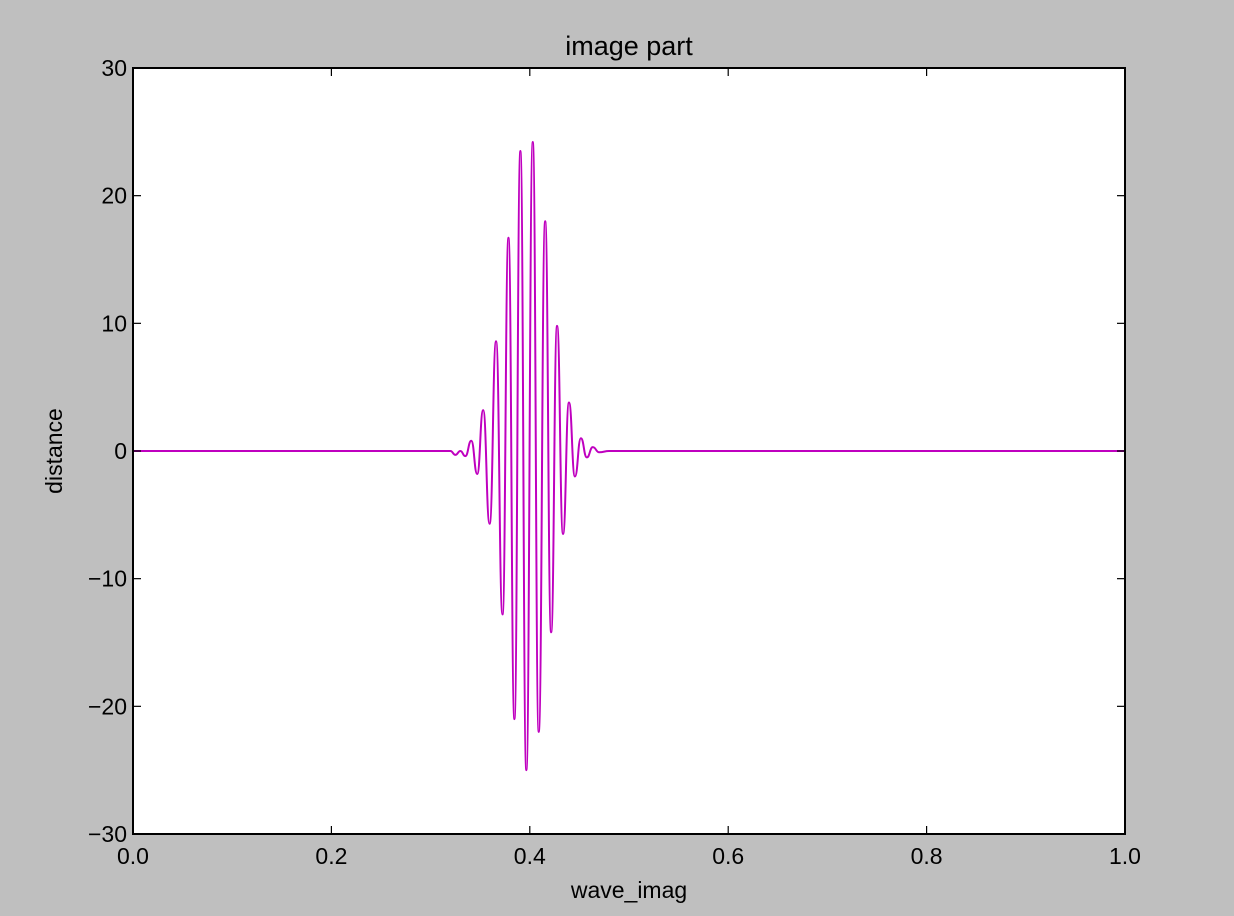  What do you see at coordinates (133, 856) in the screenshot?
I see `x-tick-label: 0.0` at bounding box center [133, 856].